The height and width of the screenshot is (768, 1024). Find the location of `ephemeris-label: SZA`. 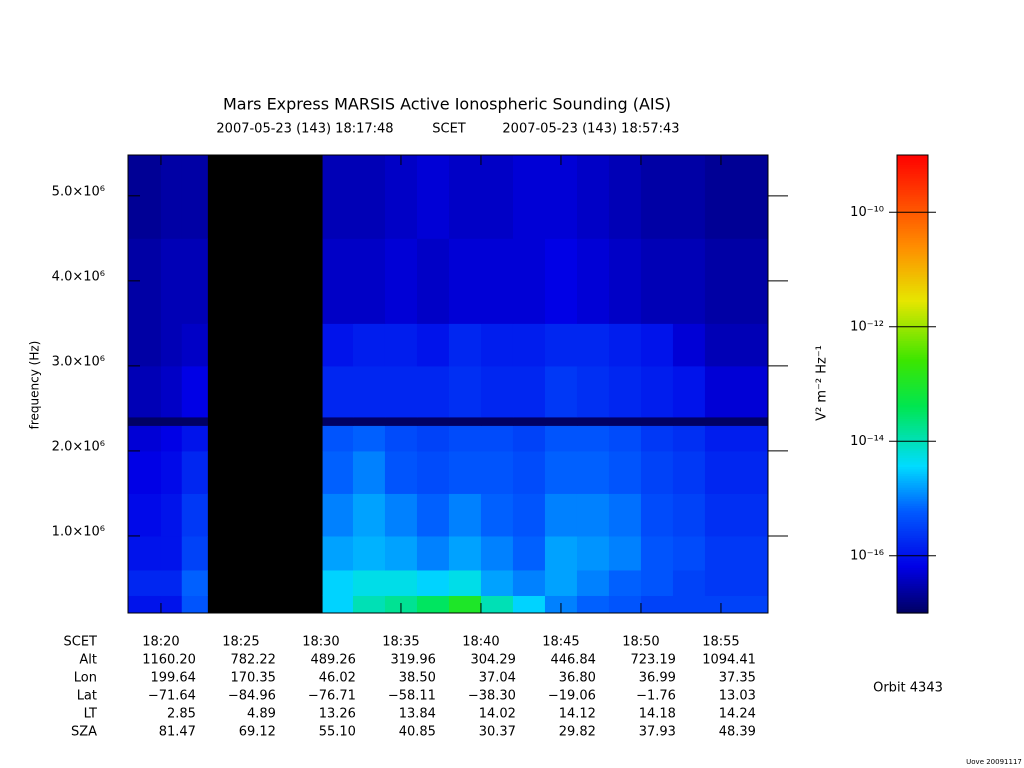

ephemeris-label: SZA is located at coordinates (84, 732).